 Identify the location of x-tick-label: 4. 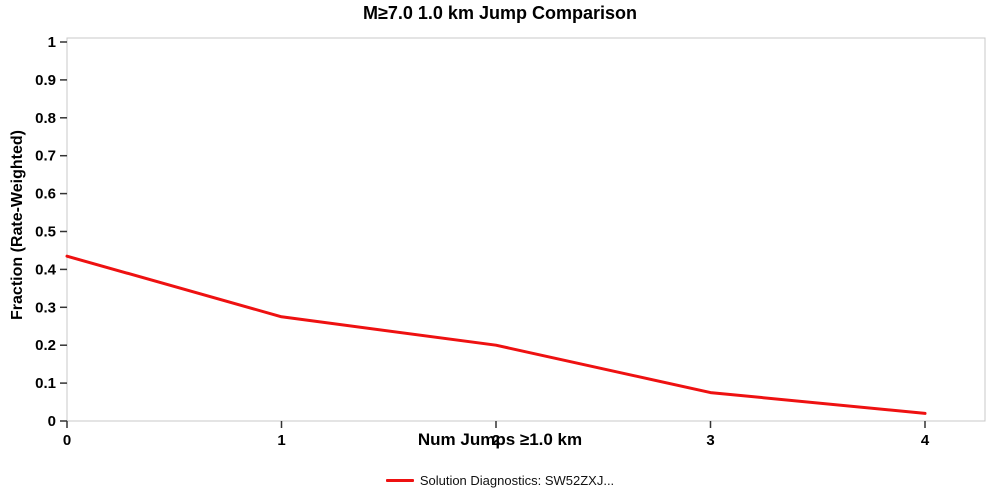
(925, 440).